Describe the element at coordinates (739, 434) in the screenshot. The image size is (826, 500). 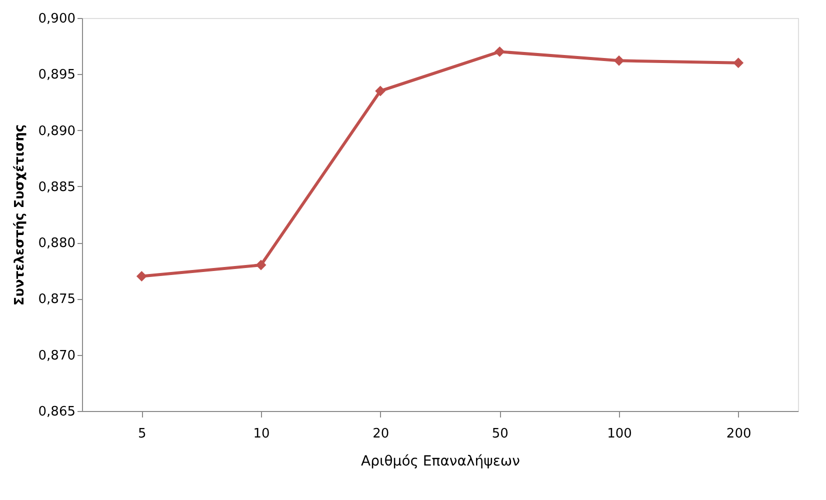
I see `x-tick-label: 200` at that location.